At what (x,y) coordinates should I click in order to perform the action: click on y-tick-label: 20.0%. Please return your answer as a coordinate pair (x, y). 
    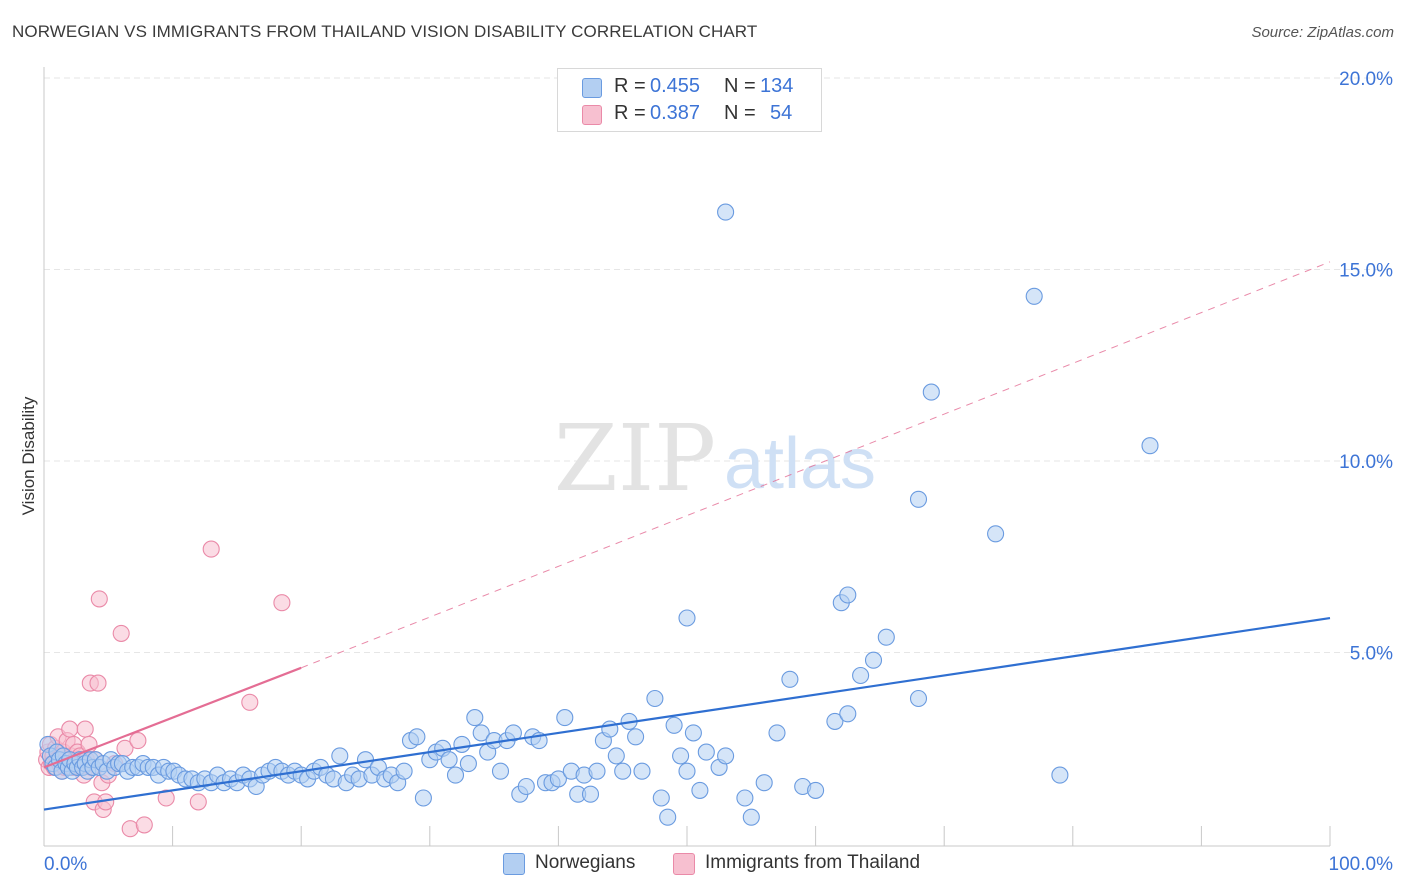
    Looking at the image, I should click on (1366, 79).